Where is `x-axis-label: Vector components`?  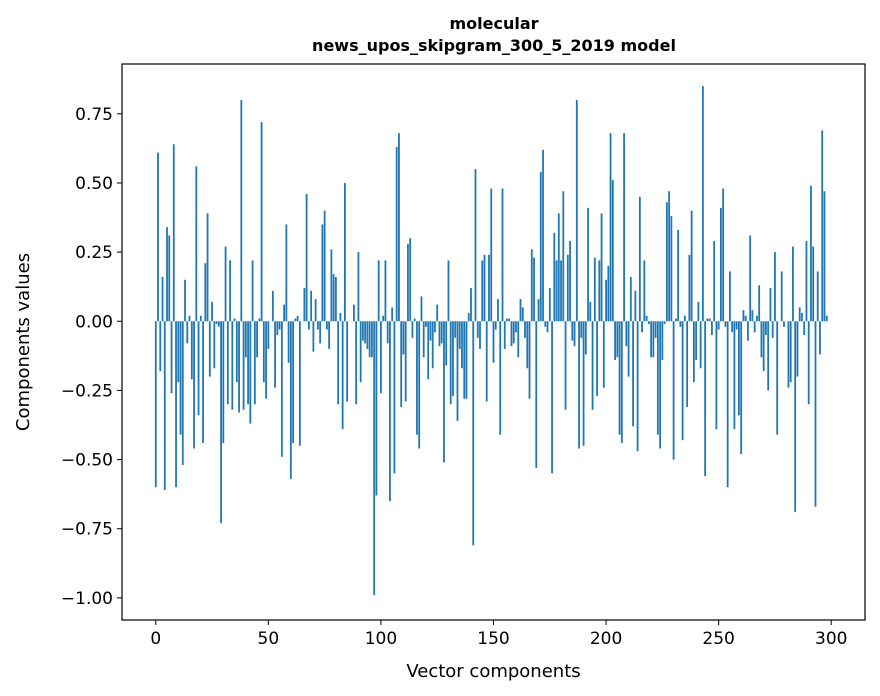
x-axis-label: Vector components is located at coordinates (493, 671).